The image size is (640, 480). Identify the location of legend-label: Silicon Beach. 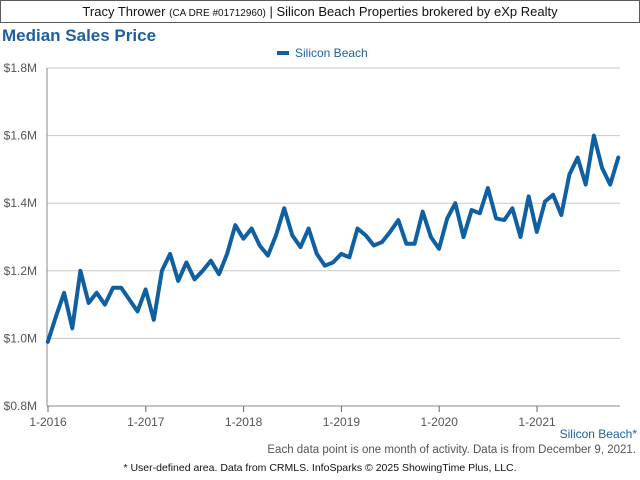
(331, 53).